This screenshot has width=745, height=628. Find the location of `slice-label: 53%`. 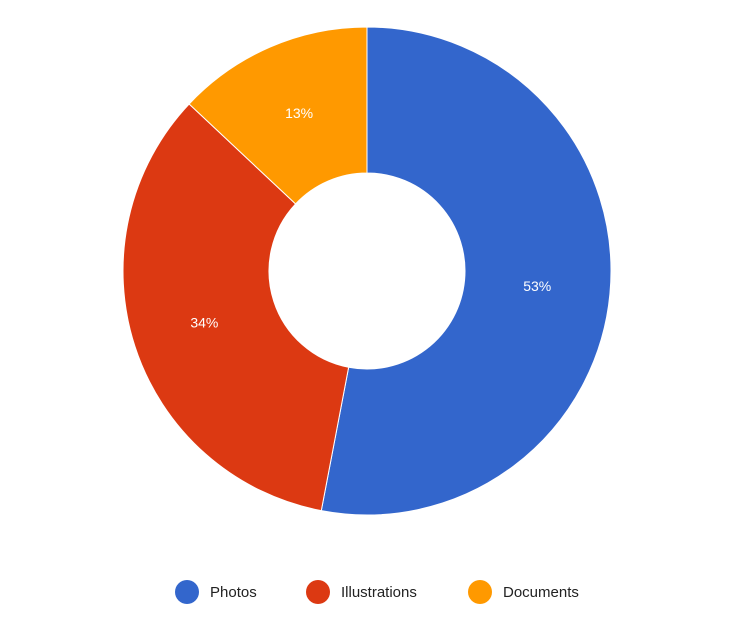

slice-label: 53% is located at coordinates (537, 286).